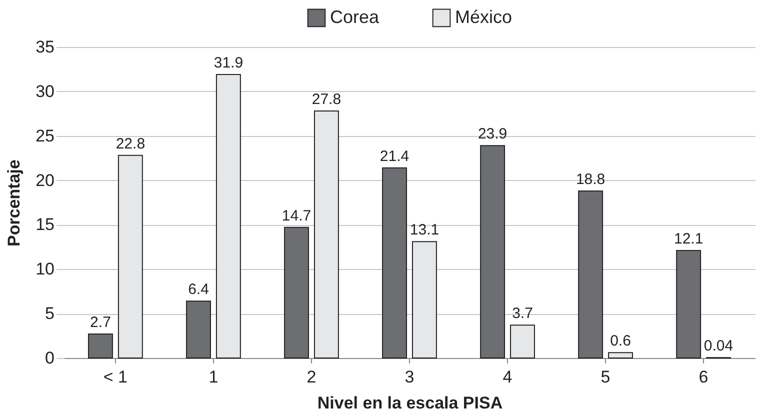 Image resolution: width=767 pixels, height=416 pixels. I want to click on data-label: 23.9, so click(493, 134).